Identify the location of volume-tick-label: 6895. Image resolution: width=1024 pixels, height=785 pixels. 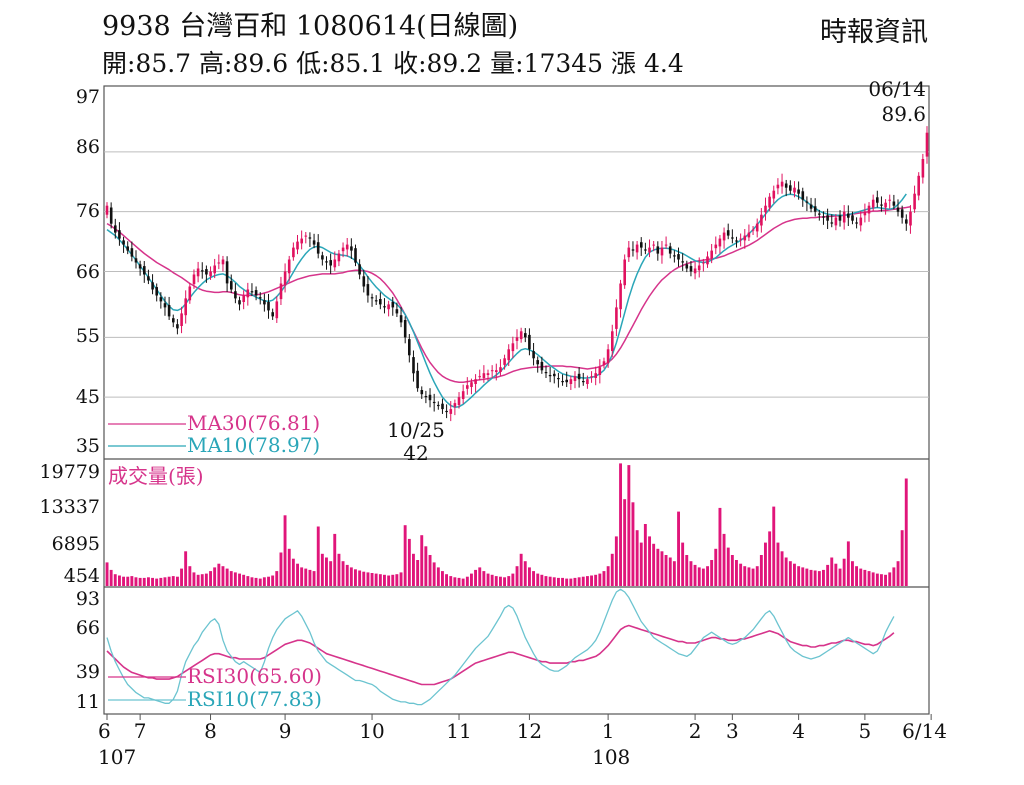
(76, 544).